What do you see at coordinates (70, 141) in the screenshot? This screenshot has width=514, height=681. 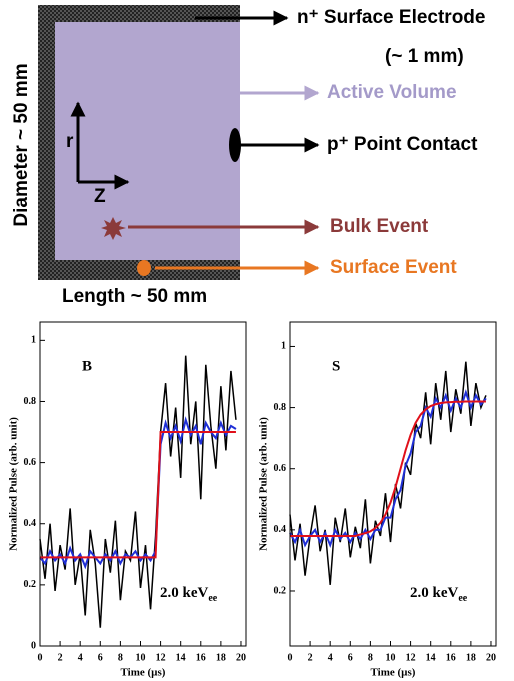 I see `r-label: r` at bounding box center [70, 141].